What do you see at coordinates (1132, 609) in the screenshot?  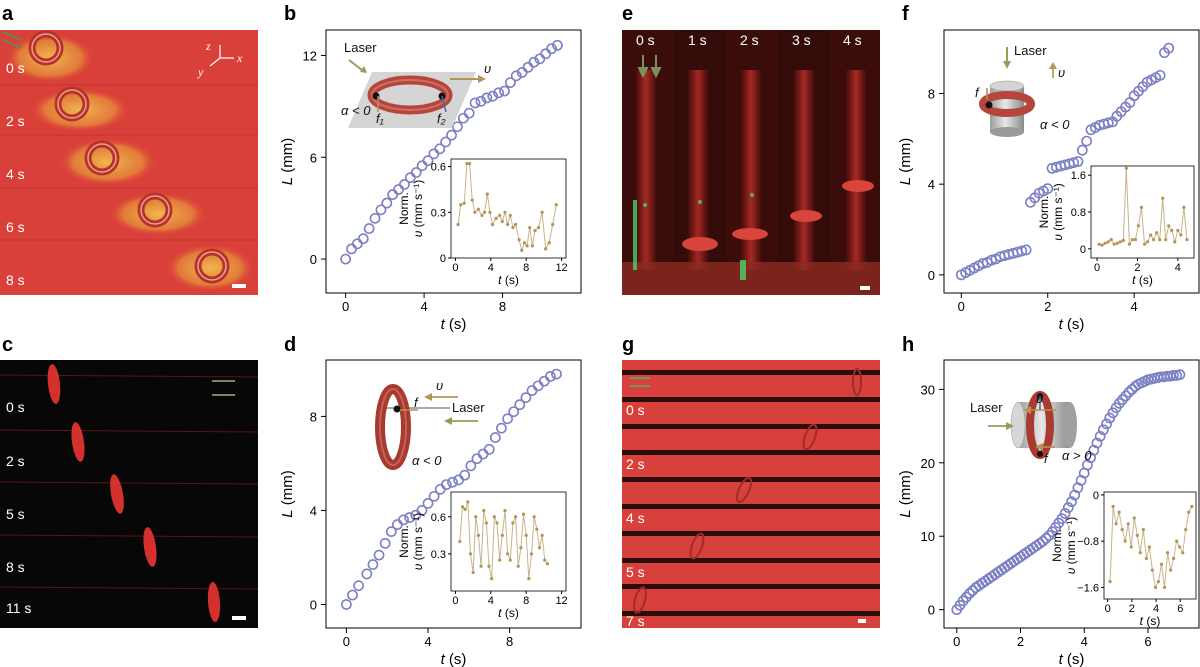 I see `chart-h-inset-x-tick-label: 2` at bounding box center [1132, 609].